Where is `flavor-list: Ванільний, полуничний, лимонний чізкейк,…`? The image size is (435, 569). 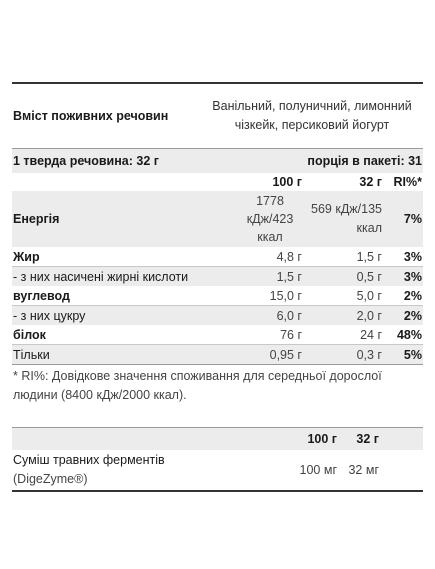
flavor-list: Ванільний, полуничний, лимонний чізкейк,… is located at coordinates (312, 115).